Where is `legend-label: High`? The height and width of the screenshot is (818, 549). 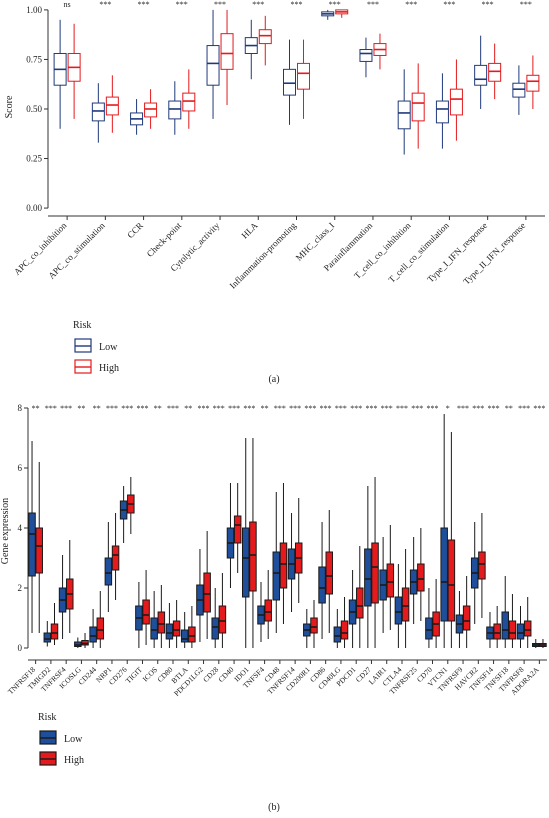
legend-label: High is located at coordinates (109, 368).